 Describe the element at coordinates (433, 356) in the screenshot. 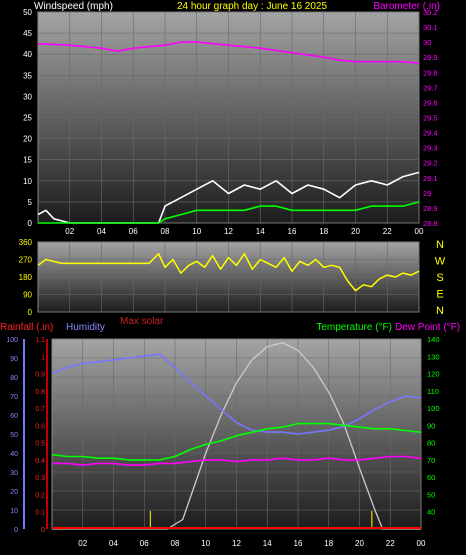

I see `temperature-tick-label: 130` at that location.